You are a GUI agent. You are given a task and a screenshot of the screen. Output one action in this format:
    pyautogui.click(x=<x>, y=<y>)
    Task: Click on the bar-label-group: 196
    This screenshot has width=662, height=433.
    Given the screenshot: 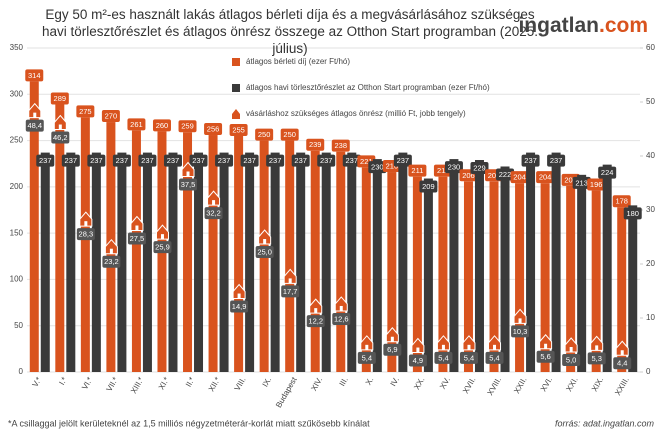 What is the action you would take?
    pyautogui.click(x=596, y=184)
    